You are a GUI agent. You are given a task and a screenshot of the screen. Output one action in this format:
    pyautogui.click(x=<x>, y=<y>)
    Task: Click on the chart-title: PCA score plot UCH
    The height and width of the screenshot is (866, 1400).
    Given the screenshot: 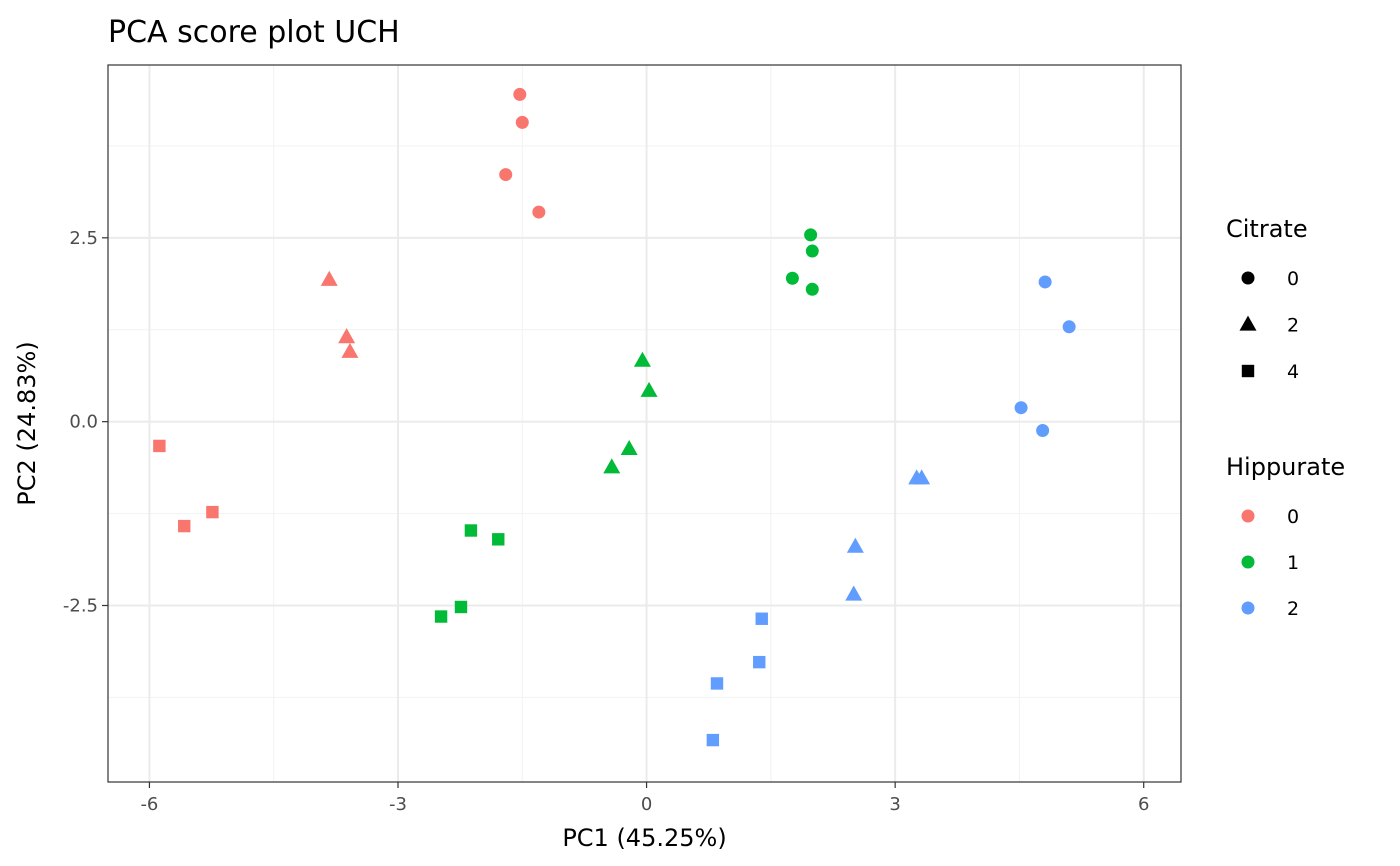 What is the action you would take?
    pyautogui.click(x=254, y=32)
    